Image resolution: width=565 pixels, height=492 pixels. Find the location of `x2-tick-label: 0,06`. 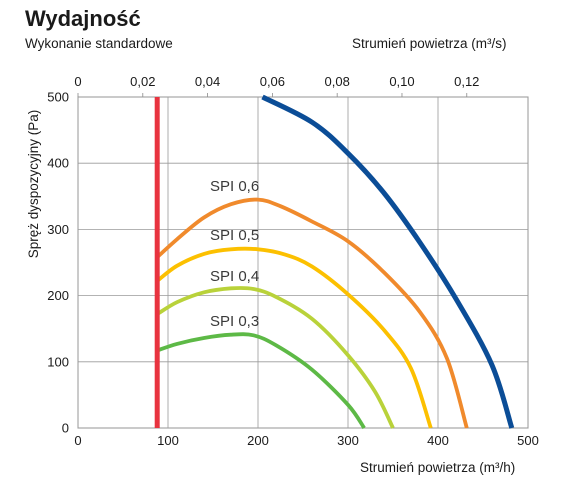

x2-tick-label: 0,06 is located at coordinates (272, 81).